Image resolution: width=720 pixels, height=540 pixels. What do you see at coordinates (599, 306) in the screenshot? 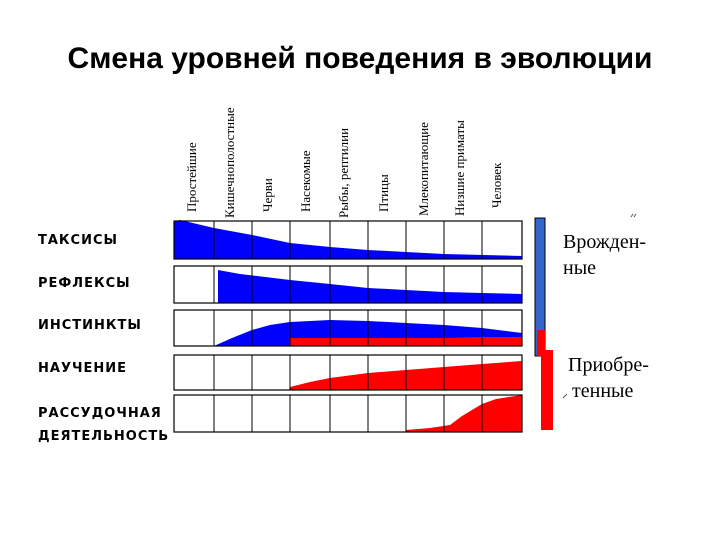
I see `decorative-ticks` at bounding box center [599, 306].